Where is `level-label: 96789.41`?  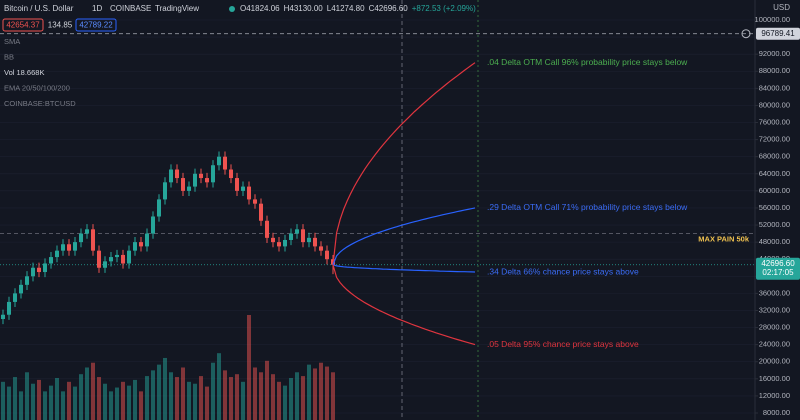 level-label: 96789.41 is located at coordinates (778, 33).